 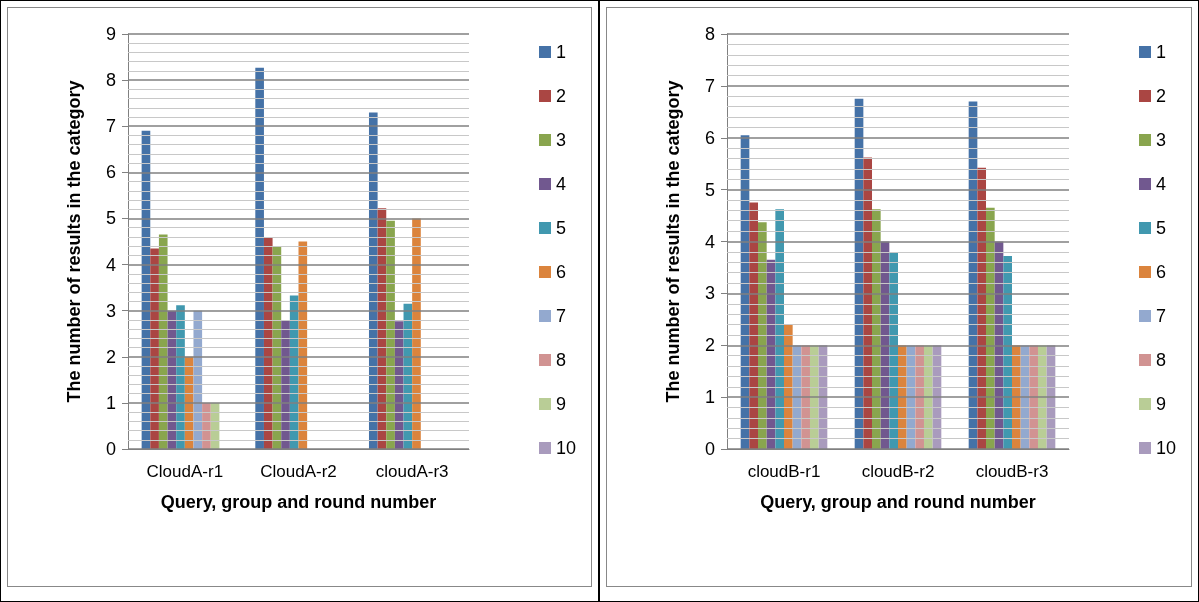 What do you see at coordinates (110, 34) in the screenshot?
I see `y-tick-label: 9` at bounding box center [110, 34].